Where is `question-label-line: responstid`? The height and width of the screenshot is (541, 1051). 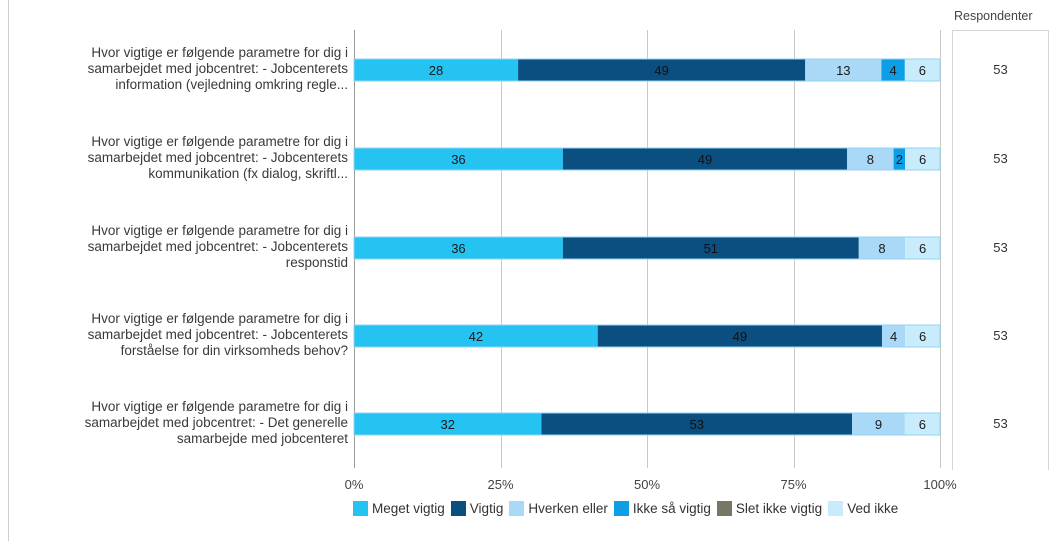
question-label-line: responstid is located at coordinates (316, 262).